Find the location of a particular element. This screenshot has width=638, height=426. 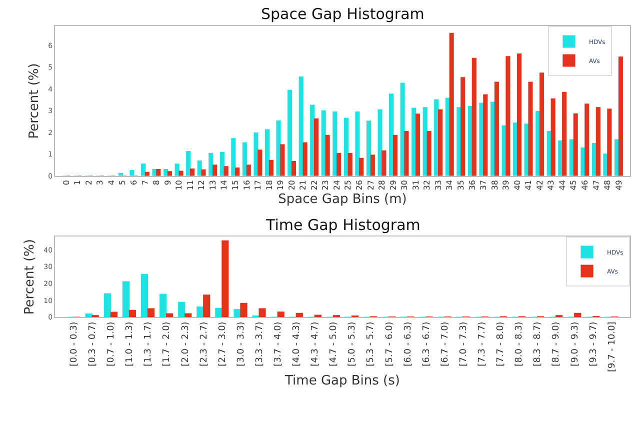

x-tick-label: 49 is located at coordinates (619, 185).